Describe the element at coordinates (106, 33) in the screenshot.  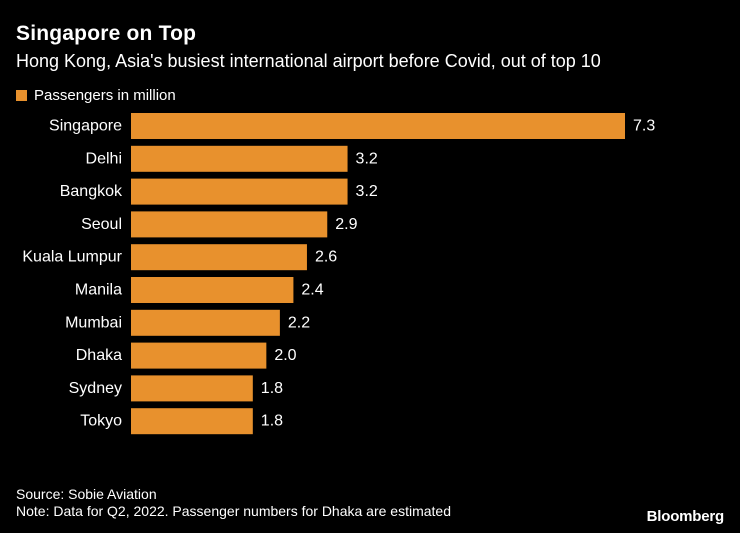
I see `chart-title: Singapore on Top` at that location.